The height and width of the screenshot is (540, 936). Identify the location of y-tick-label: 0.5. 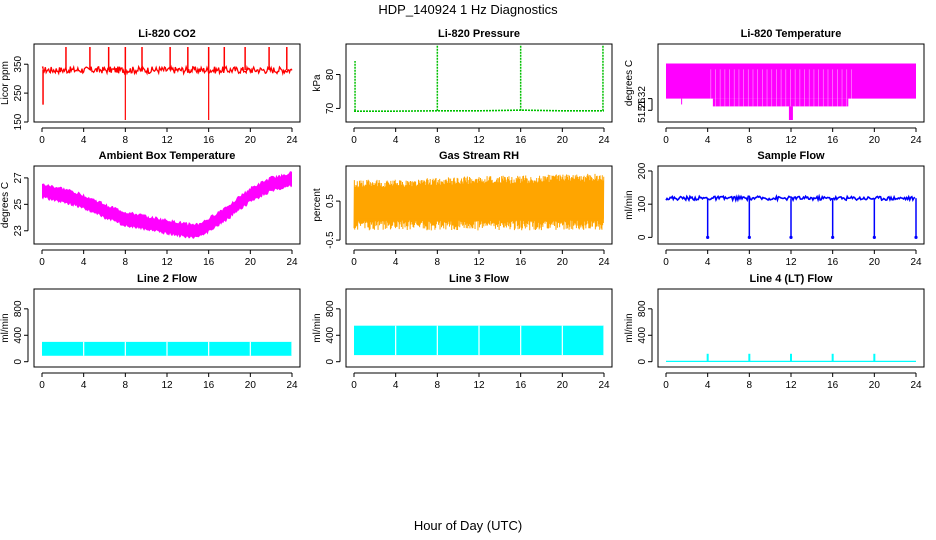
(330, 201).